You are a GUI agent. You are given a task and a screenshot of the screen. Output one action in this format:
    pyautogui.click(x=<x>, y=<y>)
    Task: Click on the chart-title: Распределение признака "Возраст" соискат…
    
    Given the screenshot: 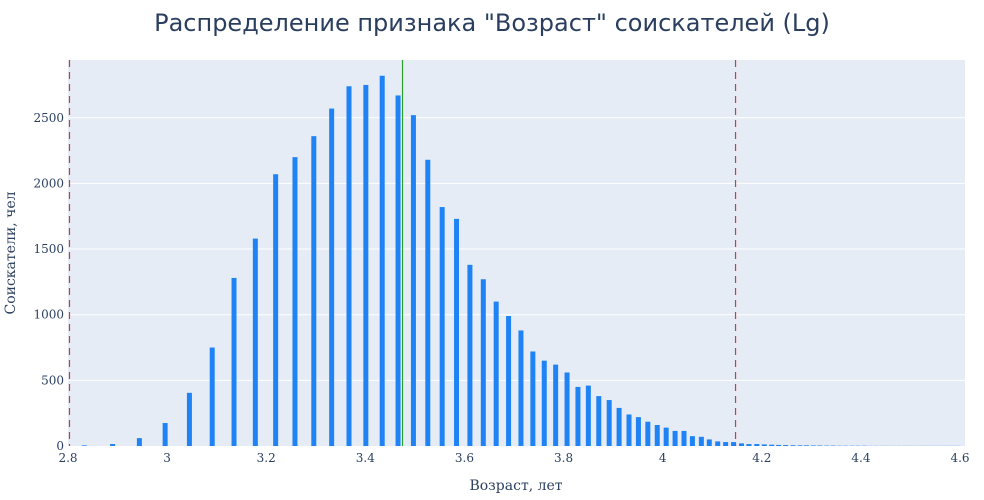 What is the action you would take?
    pyautogui.click(x=492, y=23)
    